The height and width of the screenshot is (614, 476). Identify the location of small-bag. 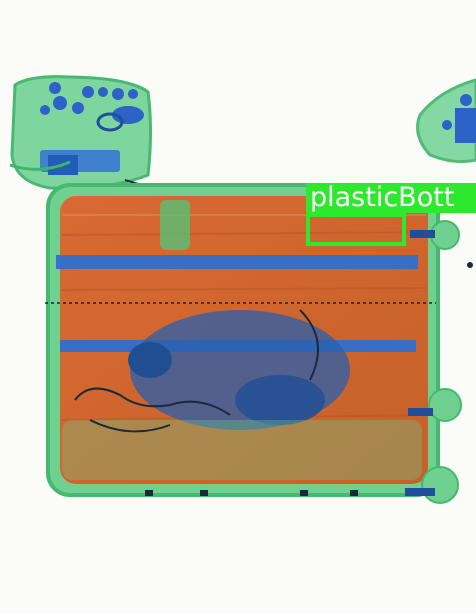
(84, 132).